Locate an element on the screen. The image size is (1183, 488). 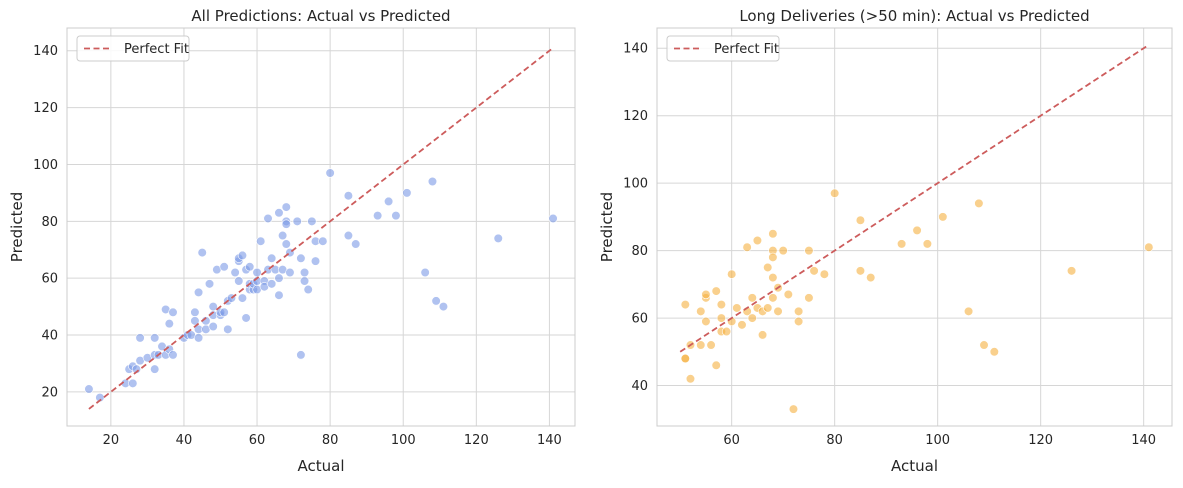
left-x-tick-label: 60 is located at coordinates (257, 440).